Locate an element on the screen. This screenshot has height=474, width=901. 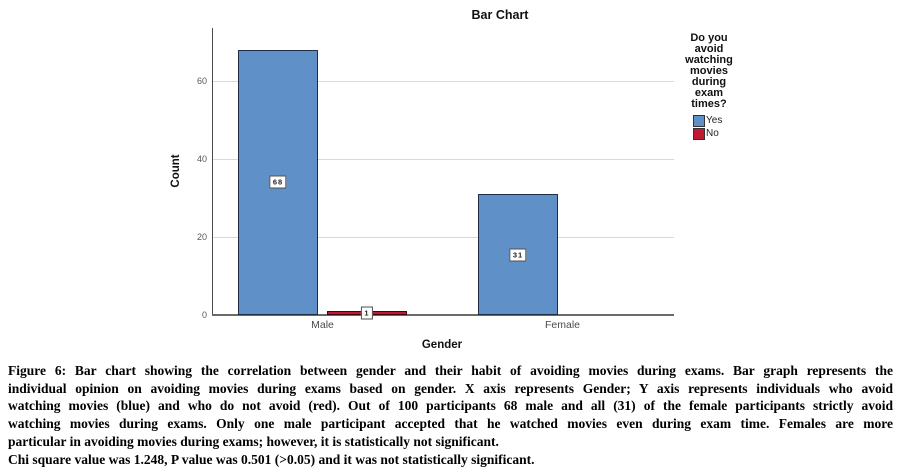
legend-item-label: No is located at coordinates (712, 133).